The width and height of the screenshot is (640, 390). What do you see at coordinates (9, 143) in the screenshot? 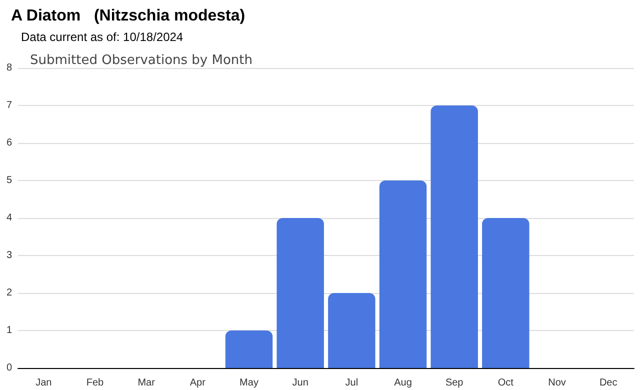
I see `y-tick-label: 6` at bounding box center [9, 143].